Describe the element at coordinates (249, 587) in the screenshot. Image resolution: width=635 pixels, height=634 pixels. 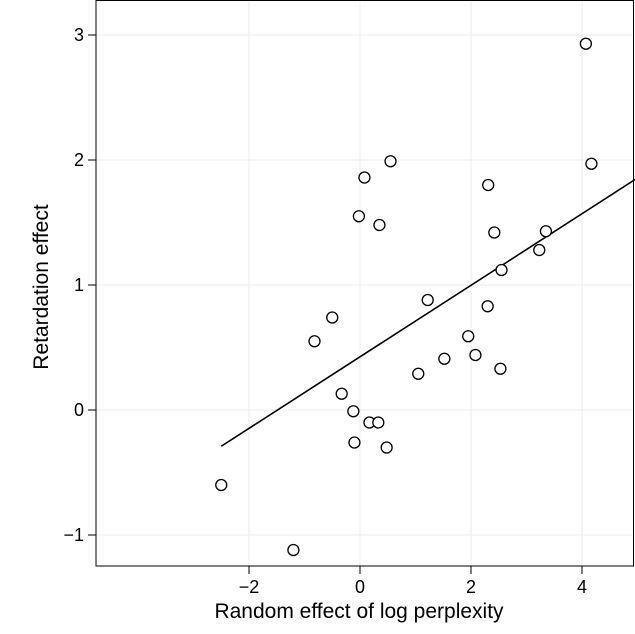
I see `x-tick-label: −2` at that location.